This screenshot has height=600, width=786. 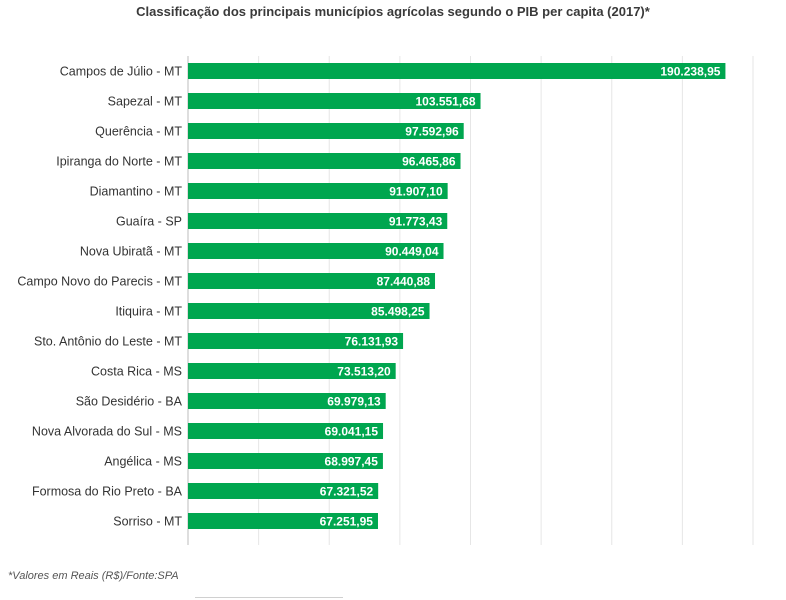 What do you see at coordinates (352, 462) in the screenshot?
I see `value-label: 68.997,45` at bounding box center [352, 462].